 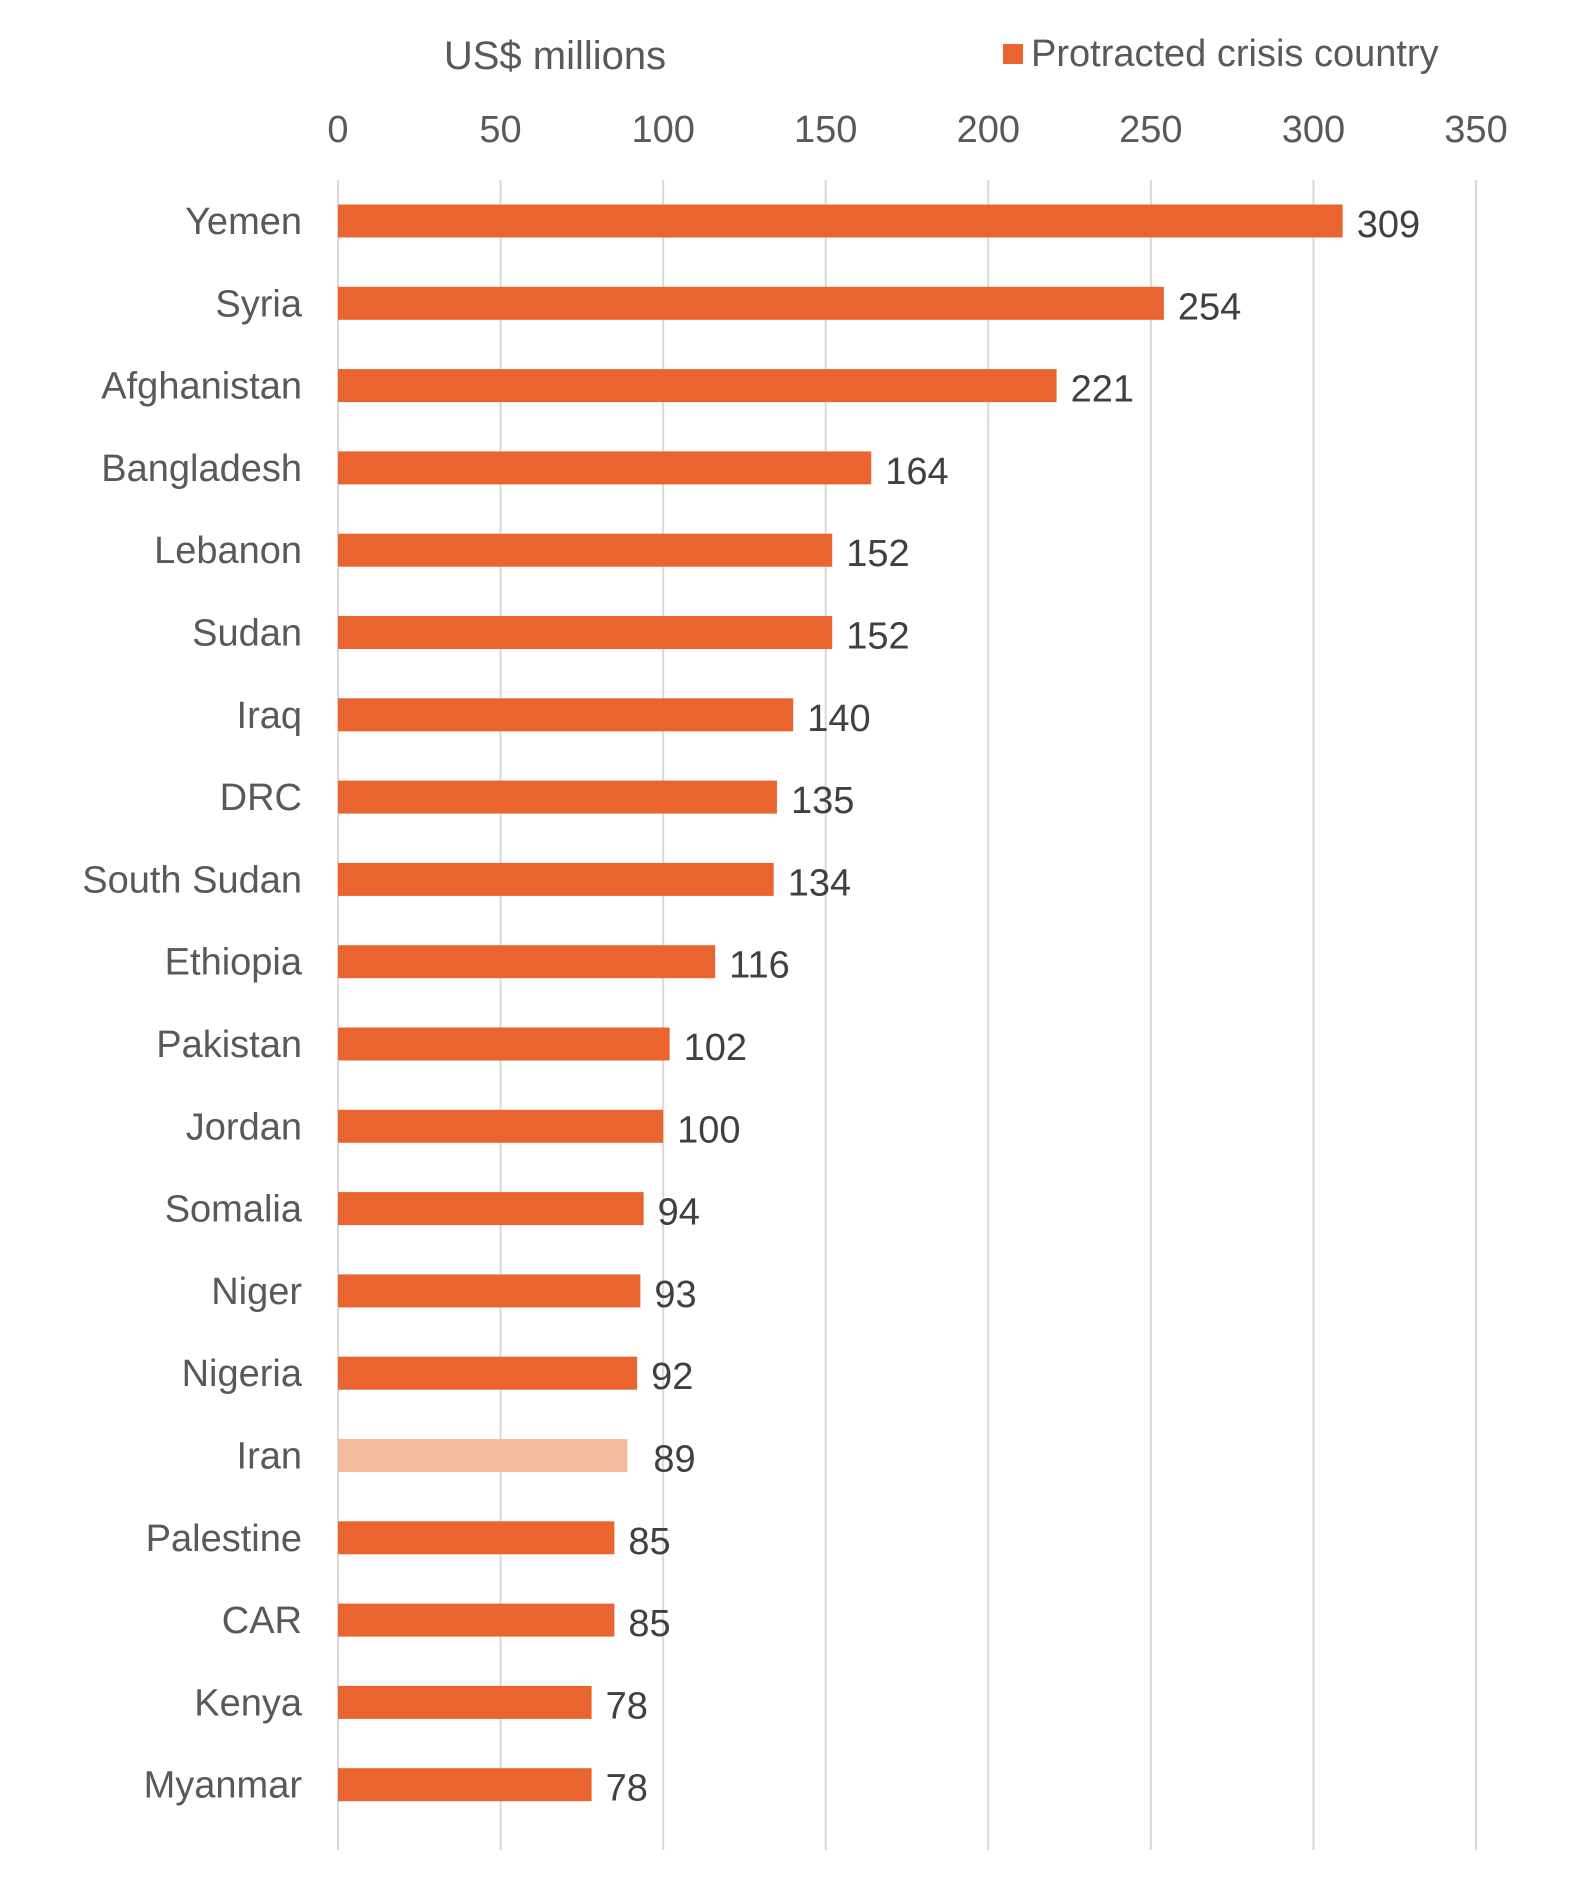 I want to click on bar-myanmar, so click(x=465, y=1785).